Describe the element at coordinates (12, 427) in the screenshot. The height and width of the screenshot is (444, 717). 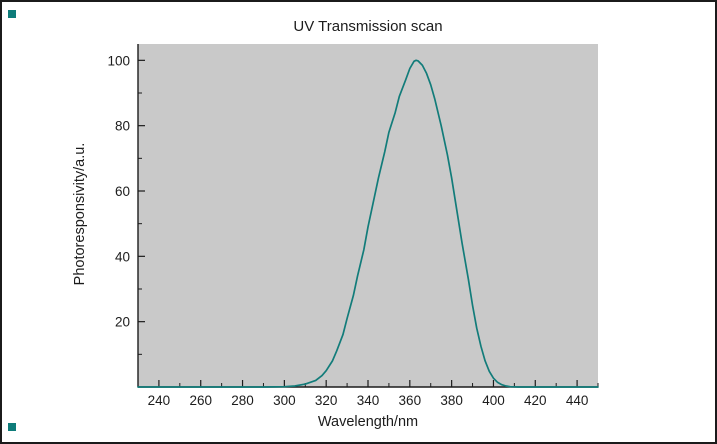
I see `selection-handle-bottom-left` at that location.